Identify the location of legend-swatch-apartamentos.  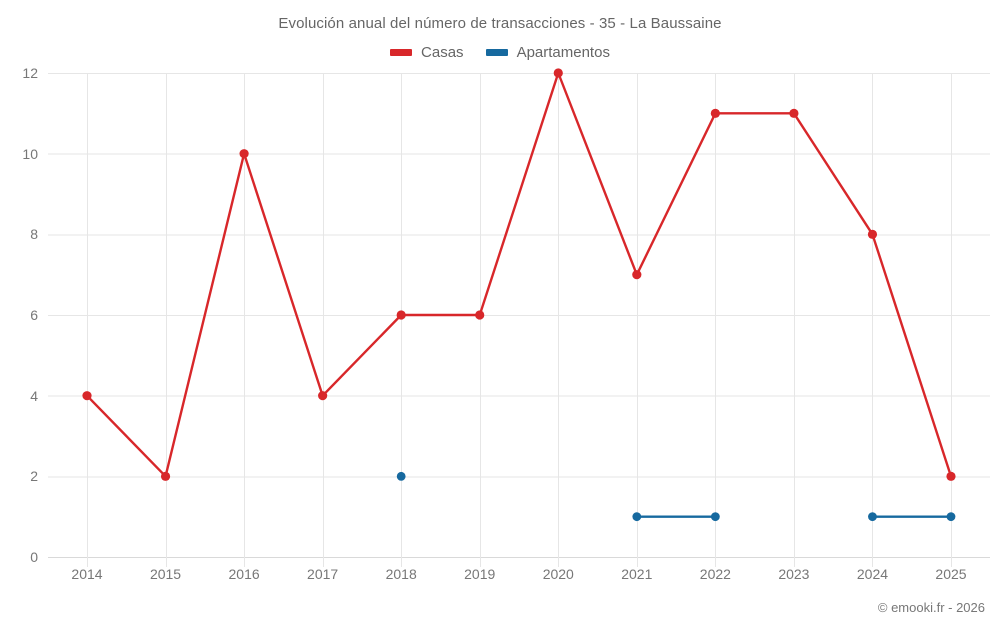
(496, 52).